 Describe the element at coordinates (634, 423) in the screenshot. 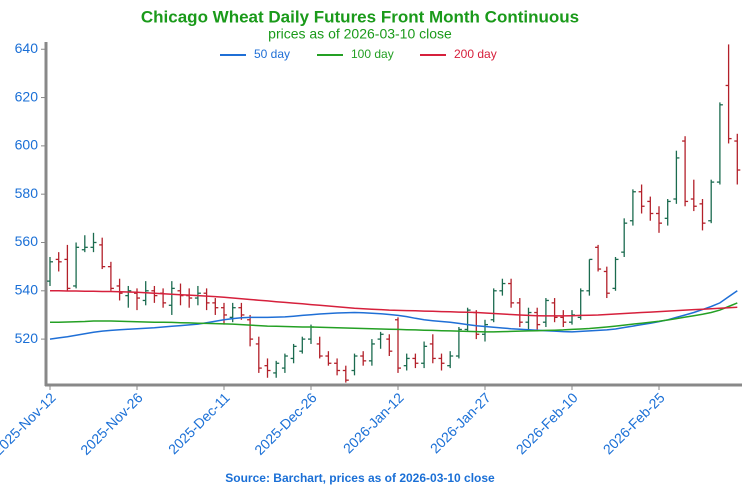

I see `x-tick-label: 2026-Feb-25` at that location.